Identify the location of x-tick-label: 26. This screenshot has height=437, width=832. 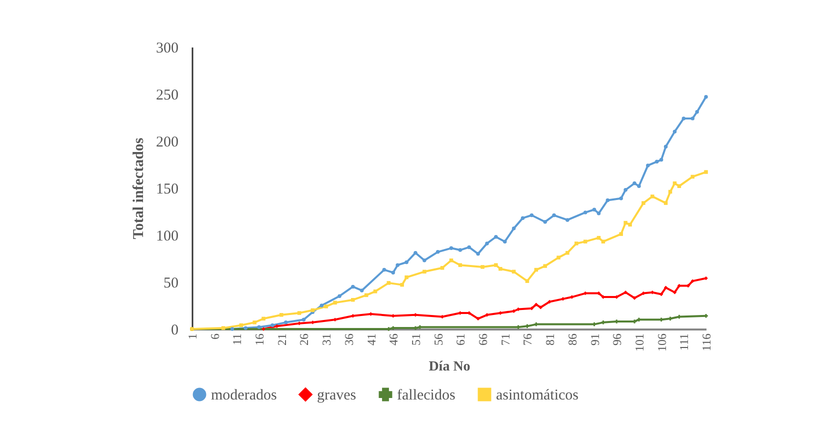
(304, 340).